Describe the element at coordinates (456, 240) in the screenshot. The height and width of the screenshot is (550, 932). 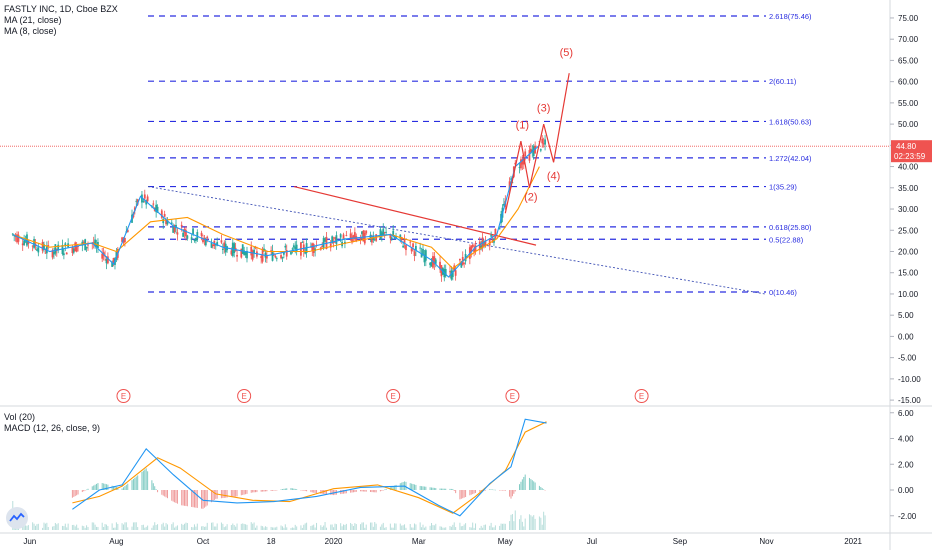
I see `support-trendline` at that location.